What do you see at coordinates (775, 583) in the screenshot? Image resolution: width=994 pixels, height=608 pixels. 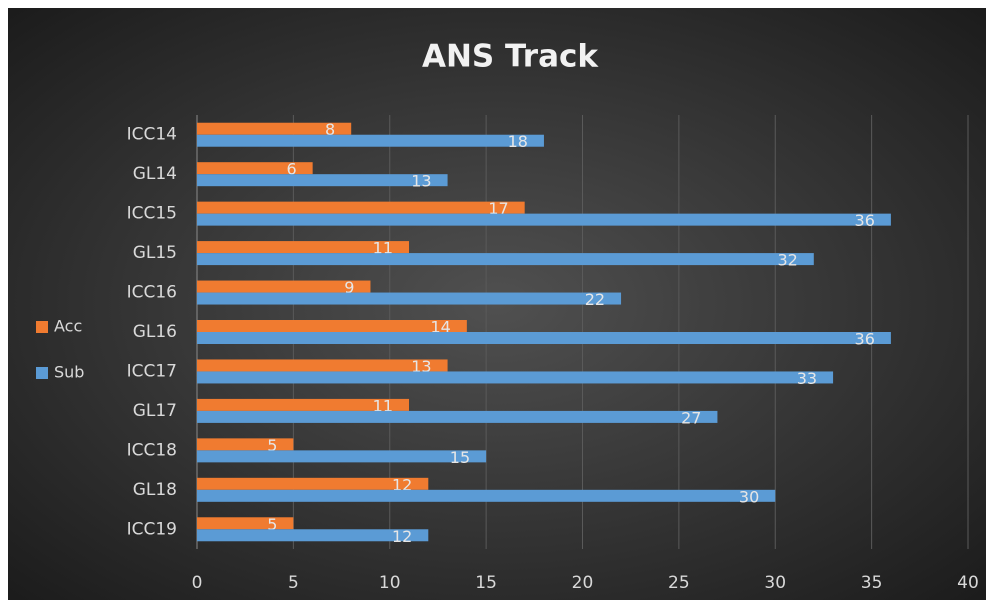 I see `x-tick-label: 30` at bounding box center [775, 583].